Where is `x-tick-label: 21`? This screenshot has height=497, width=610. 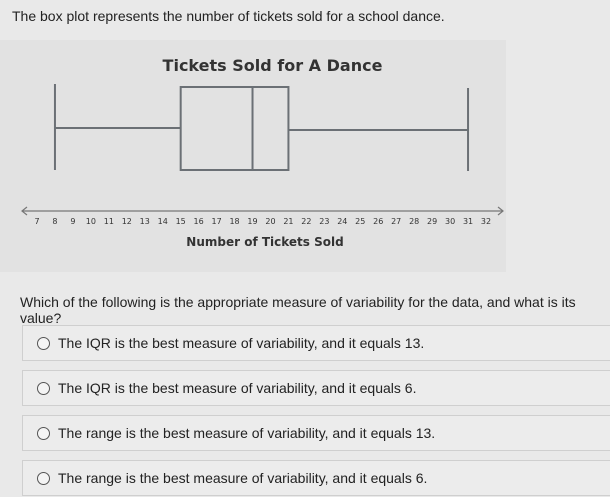 x-tick-label: 21 is located at coordinates (288, 221).